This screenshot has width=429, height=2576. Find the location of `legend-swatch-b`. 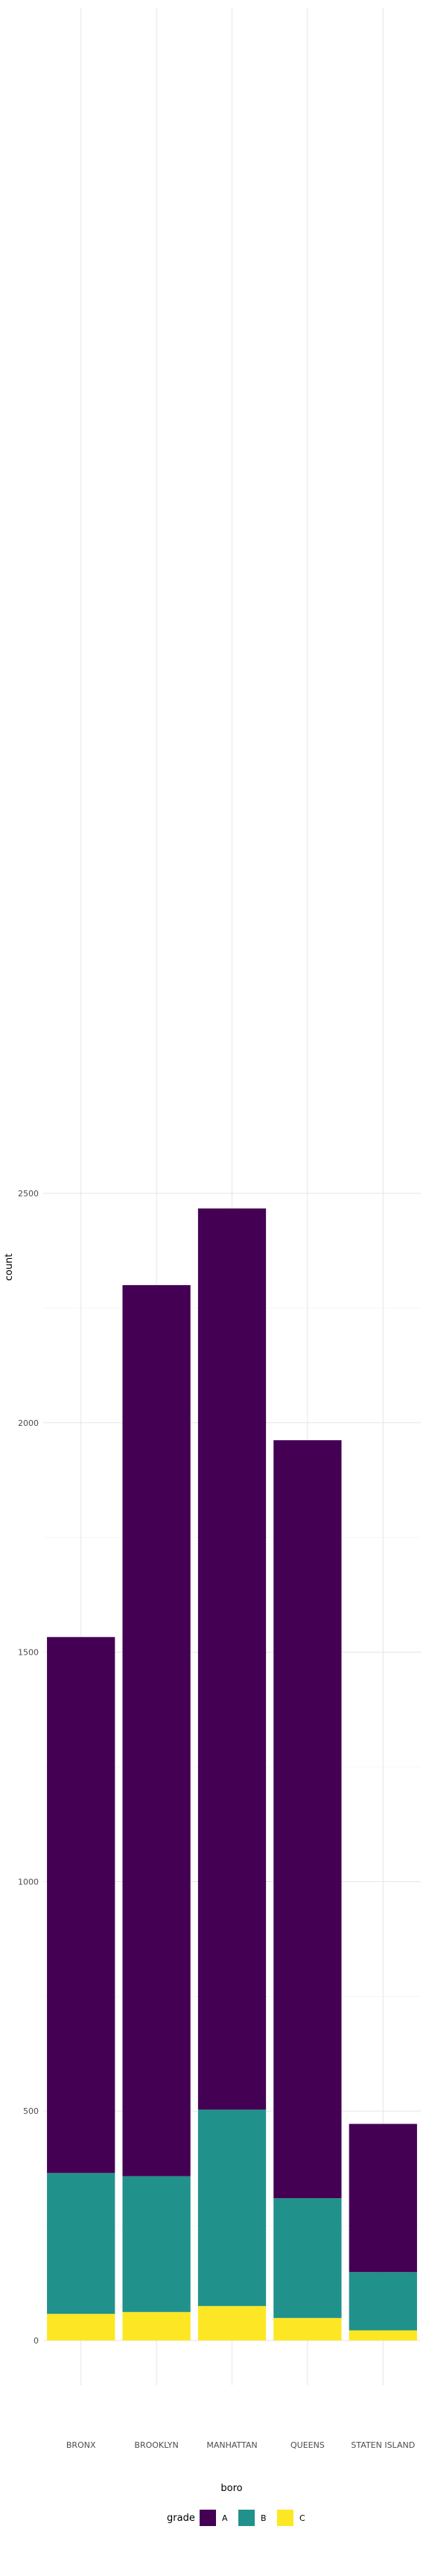

legend-swatch-b is located at coordinates (246, 2518).